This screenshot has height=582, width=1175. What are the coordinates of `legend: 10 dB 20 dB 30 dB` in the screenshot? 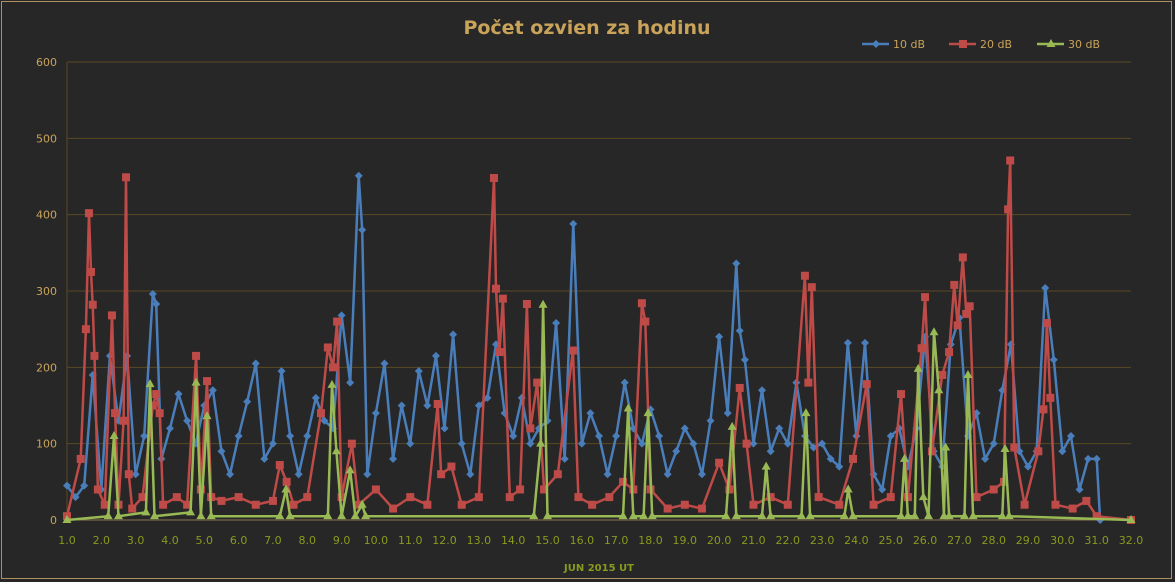 It's located at (981, 44).